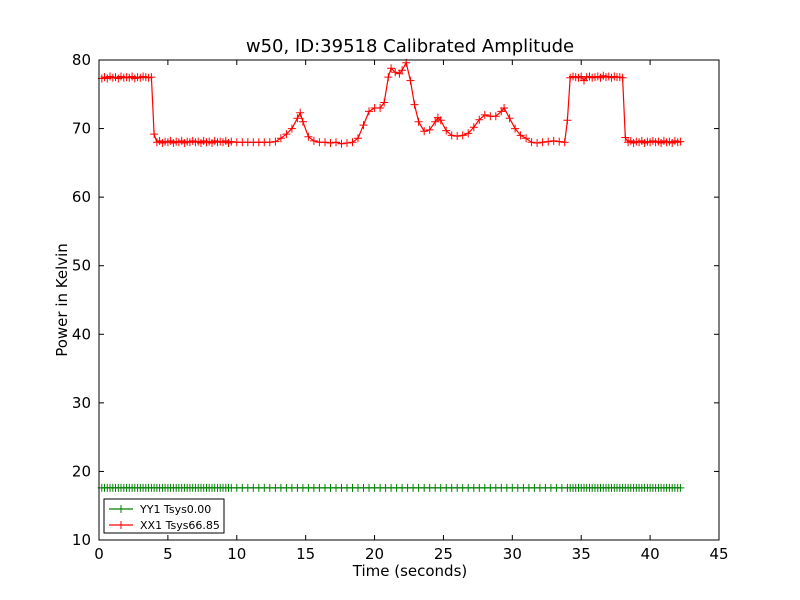  I want to click on x-tick-label: 40, so click(650, 554).